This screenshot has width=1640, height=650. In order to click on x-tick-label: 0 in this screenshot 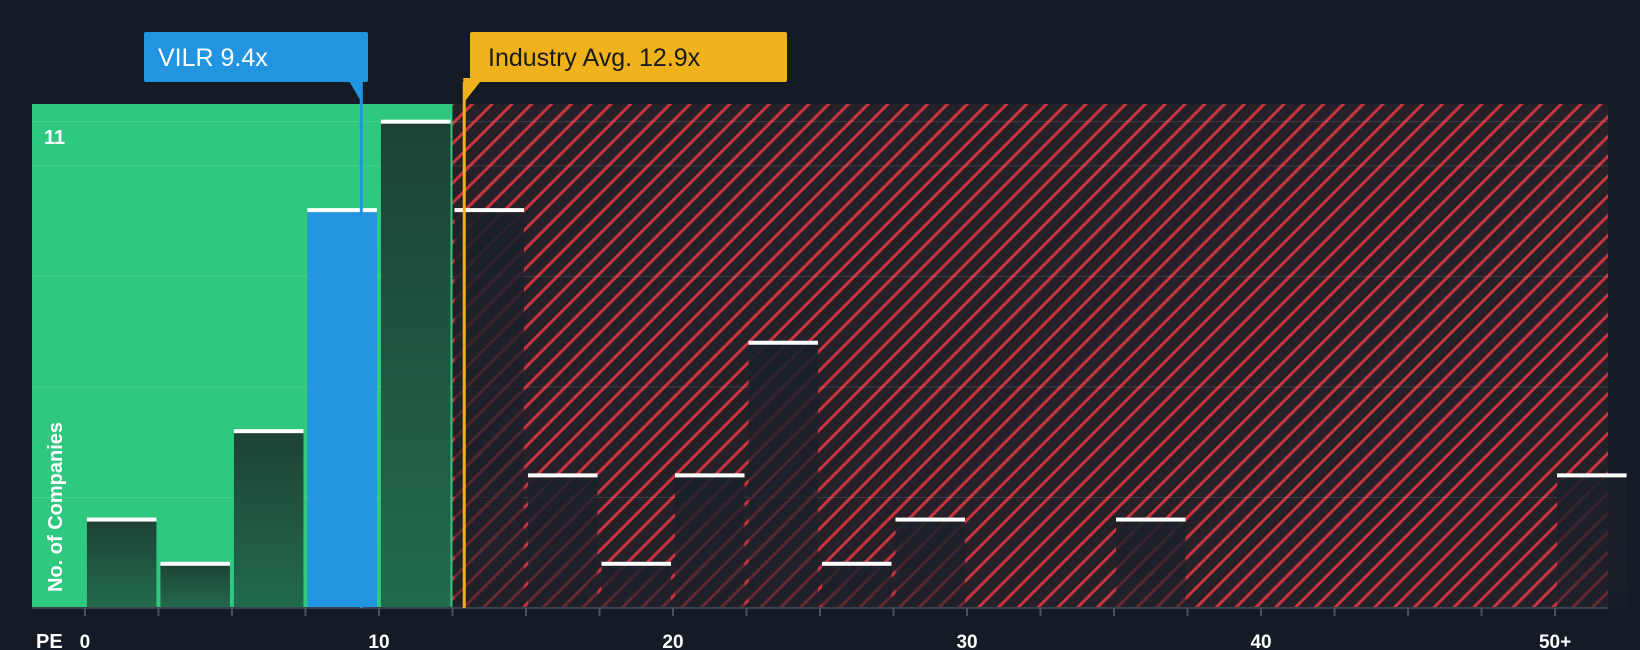, I will do `click(85, 641)`.